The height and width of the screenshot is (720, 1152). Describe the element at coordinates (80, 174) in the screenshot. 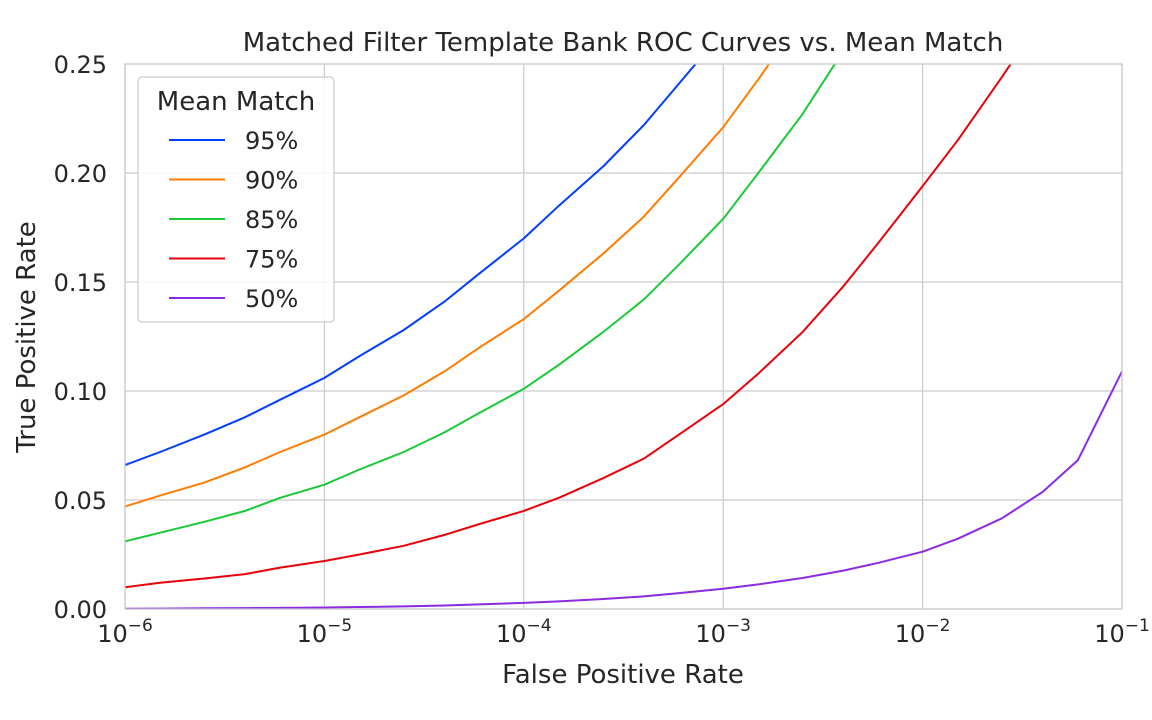

I see `y-tick-label: 0.20` at that location.